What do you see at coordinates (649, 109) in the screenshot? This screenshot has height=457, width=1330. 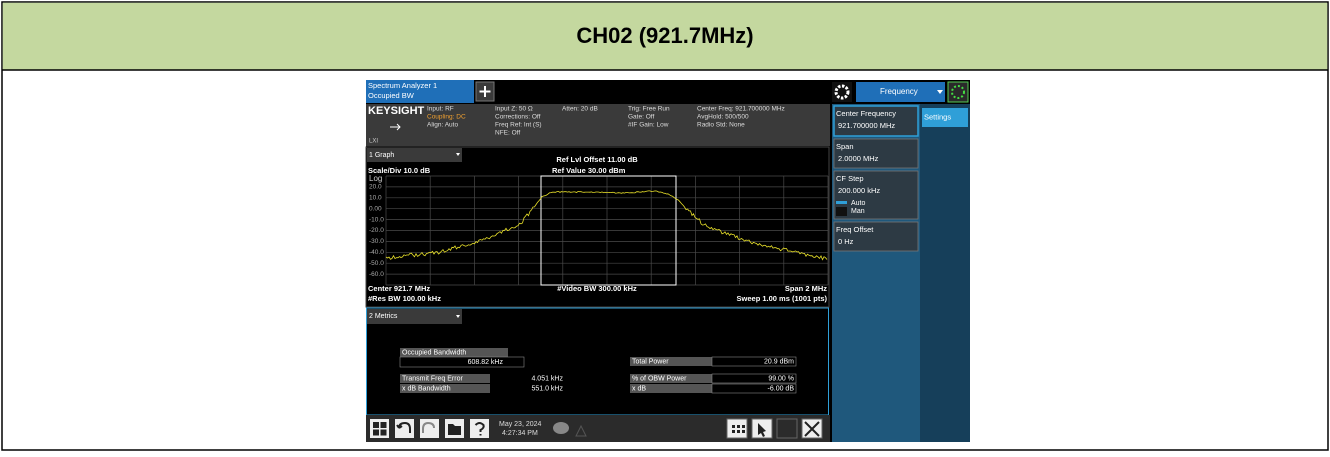 I see `status-text: Trig: Free Run` at bounding box center [649, 109].